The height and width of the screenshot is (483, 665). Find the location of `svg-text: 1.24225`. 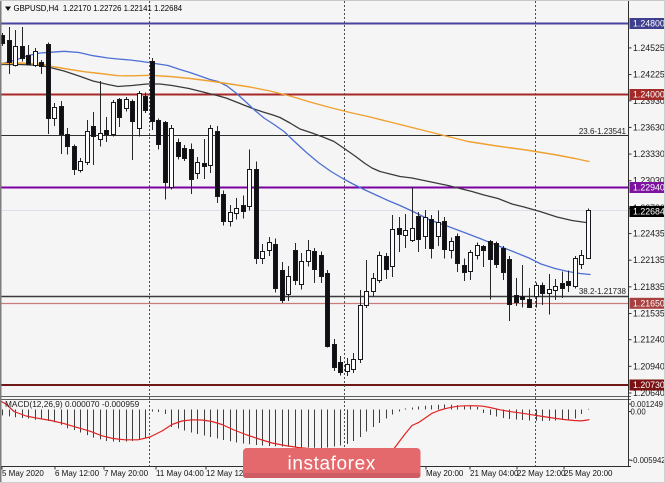

svg-text: 1.24225 is located at coordinates (649, 75).